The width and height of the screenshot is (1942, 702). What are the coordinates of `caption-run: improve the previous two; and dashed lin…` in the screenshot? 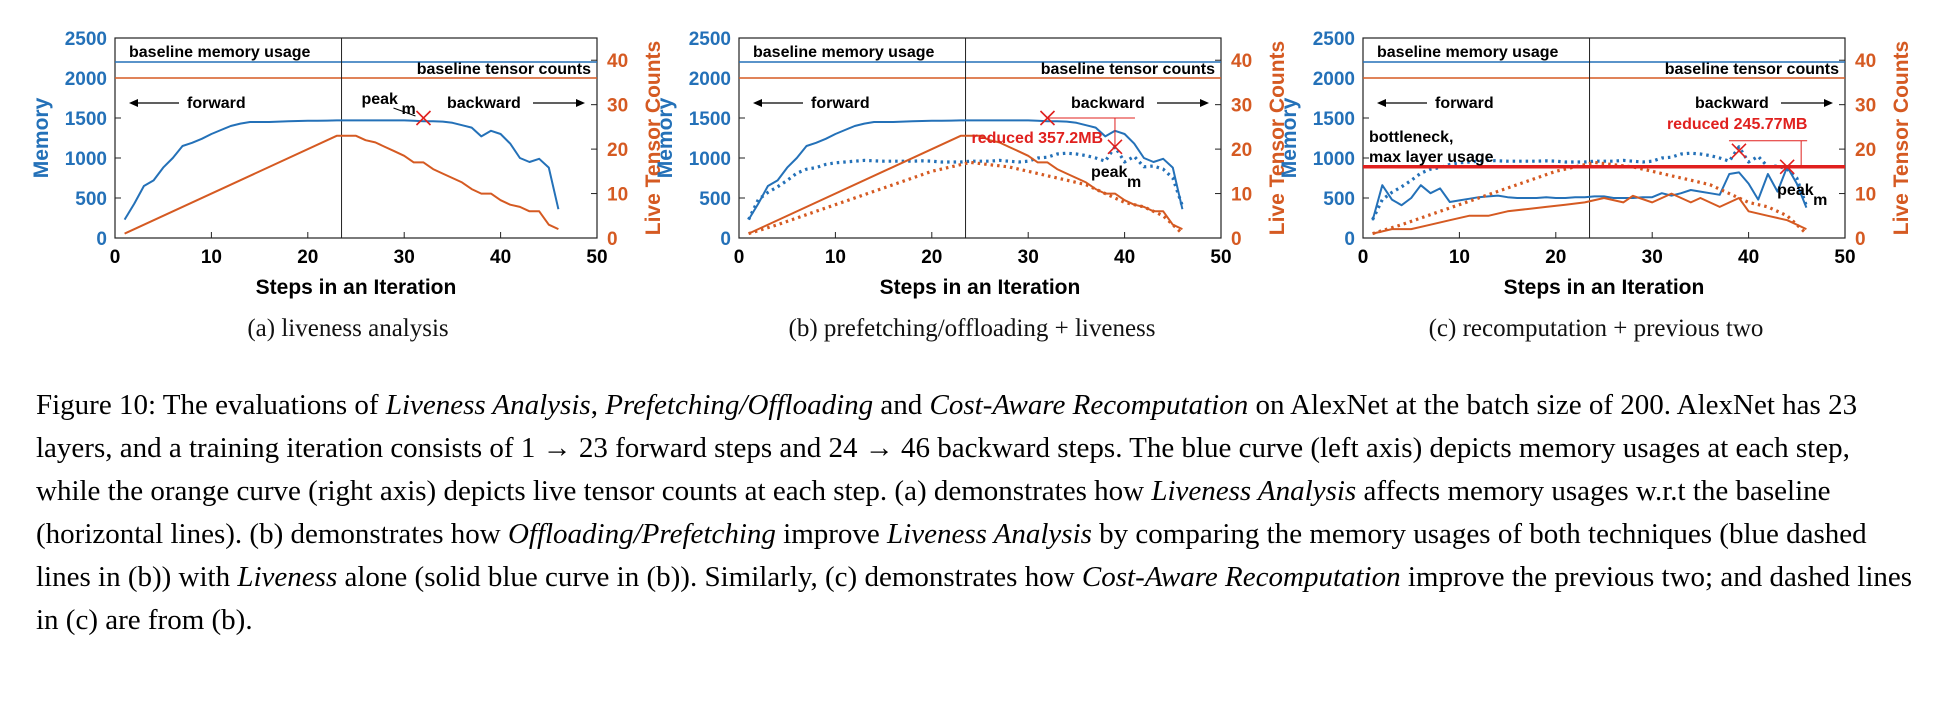 It's located at (974, 598).